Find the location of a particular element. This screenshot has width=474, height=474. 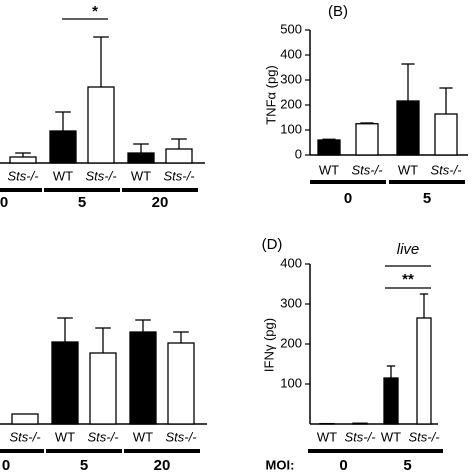

annotation: * is located at coordinates (95, 11).